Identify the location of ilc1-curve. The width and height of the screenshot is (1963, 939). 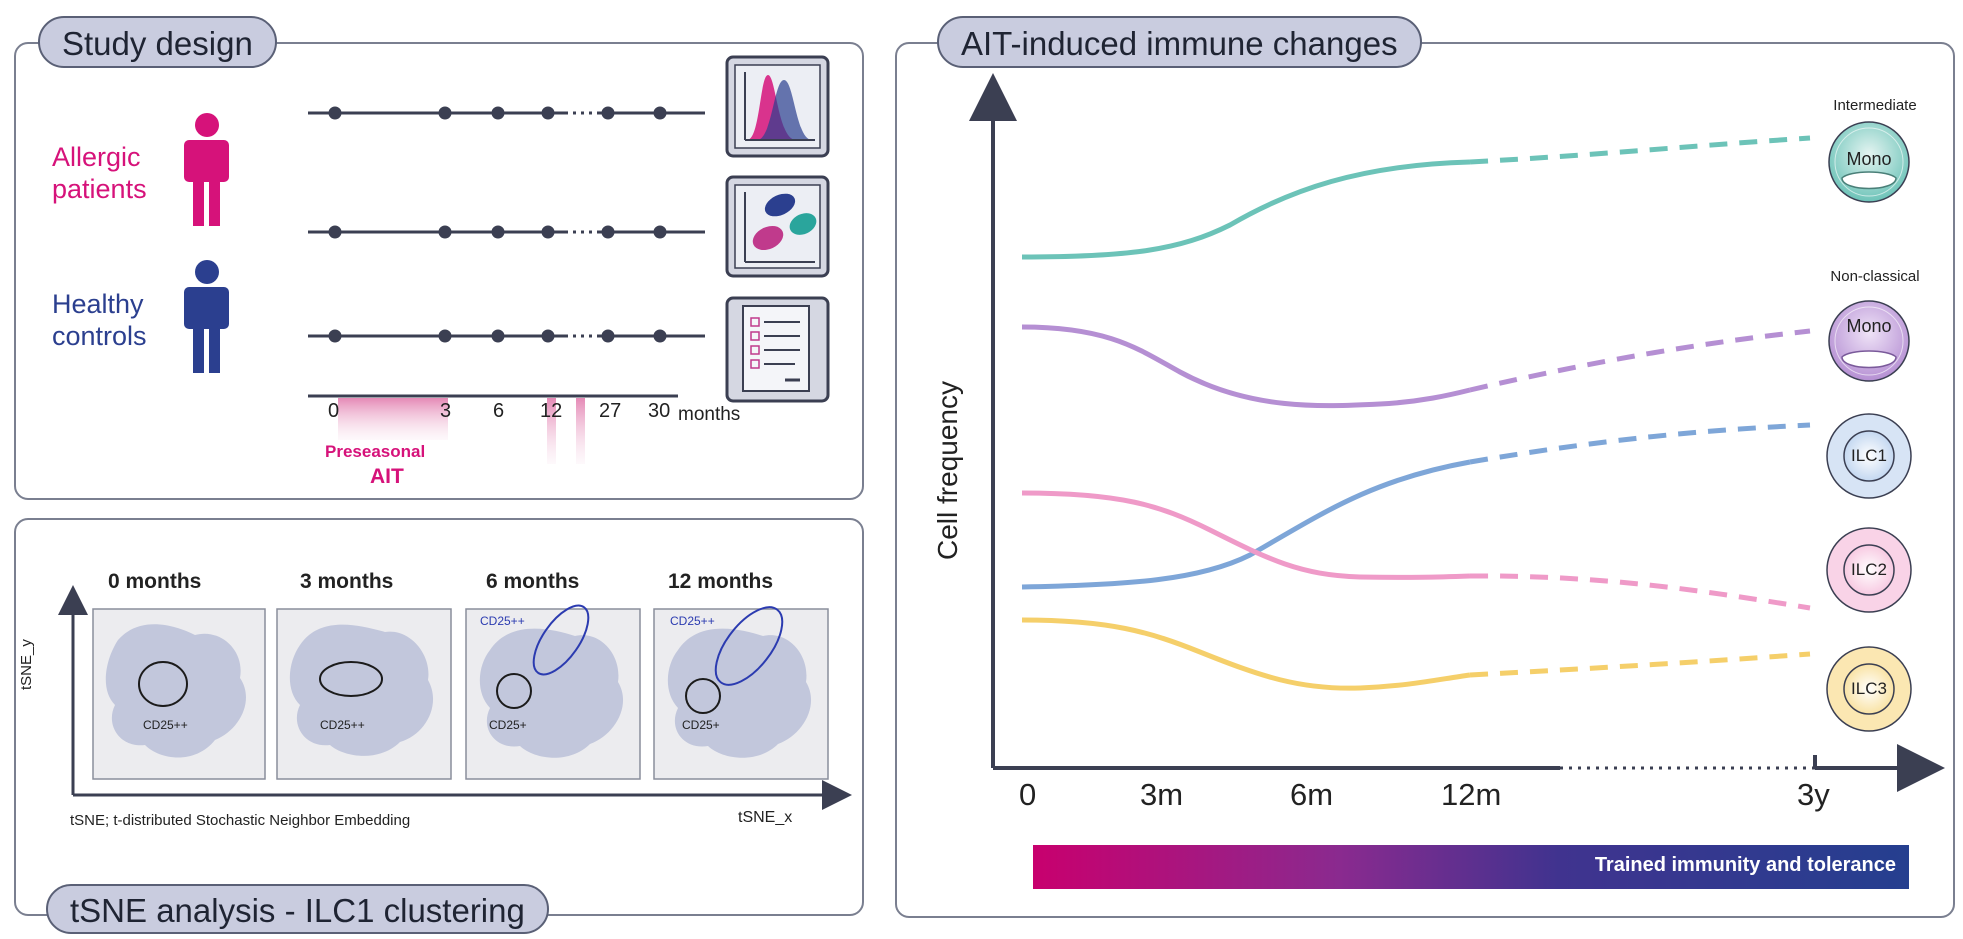
(1416, 506).